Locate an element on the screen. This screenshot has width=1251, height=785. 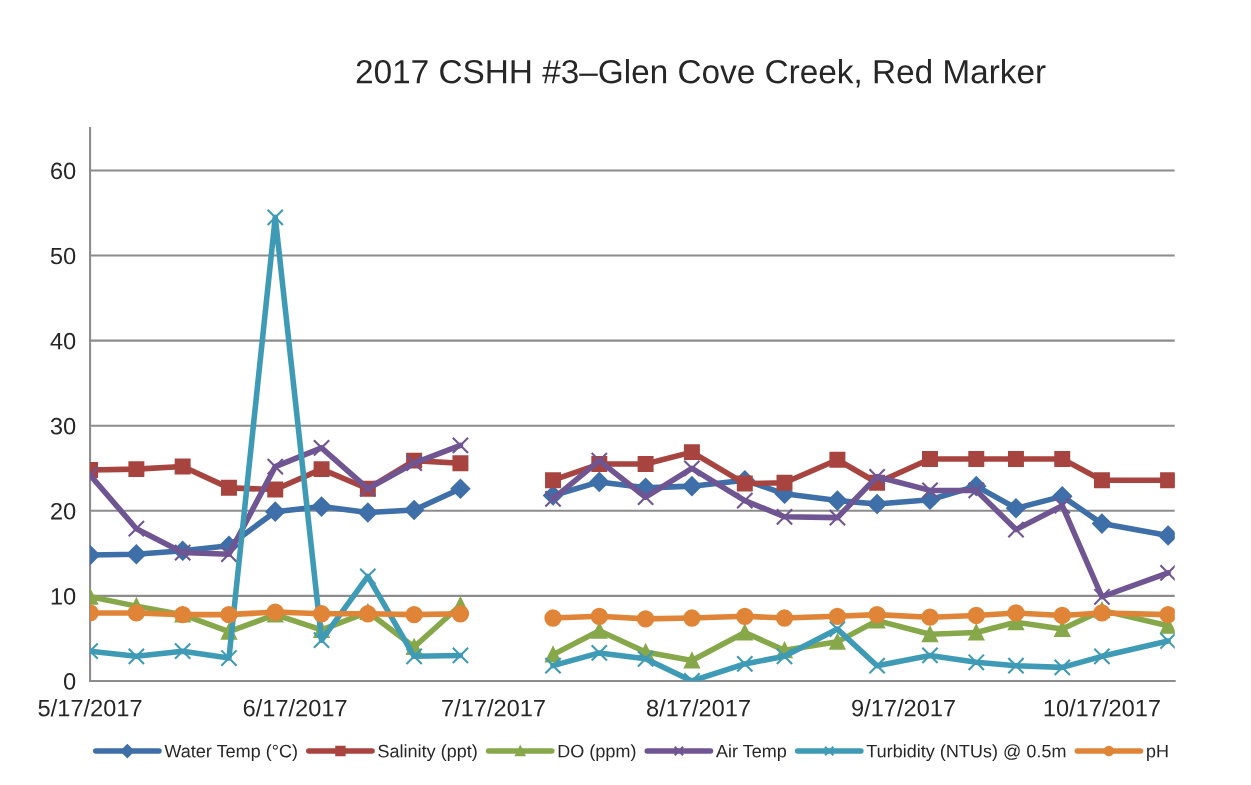
y-tick-label: 40 is located at coordinates (63, 341).